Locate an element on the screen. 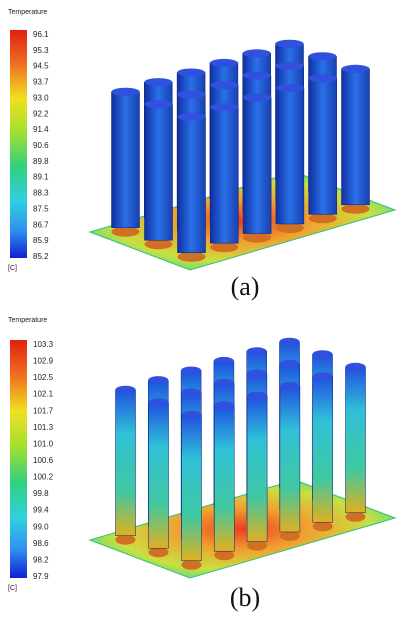  legend-tick: 99.8 is located at coordinates (41, 493).